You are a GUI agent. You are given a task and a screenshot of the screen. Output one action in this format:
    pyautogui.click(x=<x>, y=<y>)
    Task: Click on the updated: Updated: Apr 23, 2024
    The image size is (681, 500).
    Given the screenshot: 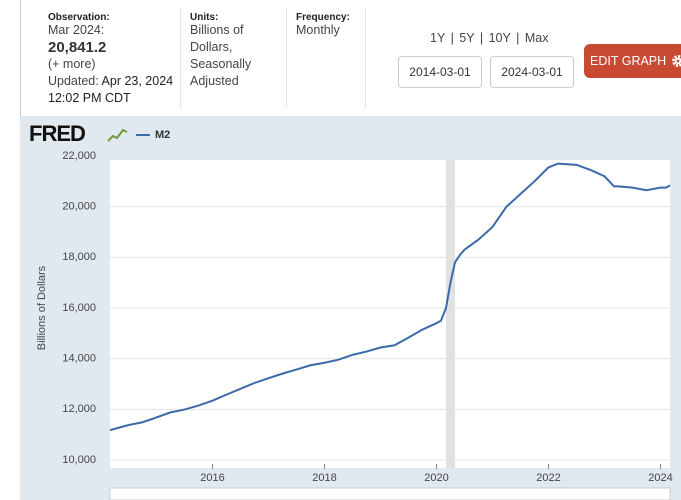 What is the action you would take?
    pyautogui.click(x=110, y=81)
    